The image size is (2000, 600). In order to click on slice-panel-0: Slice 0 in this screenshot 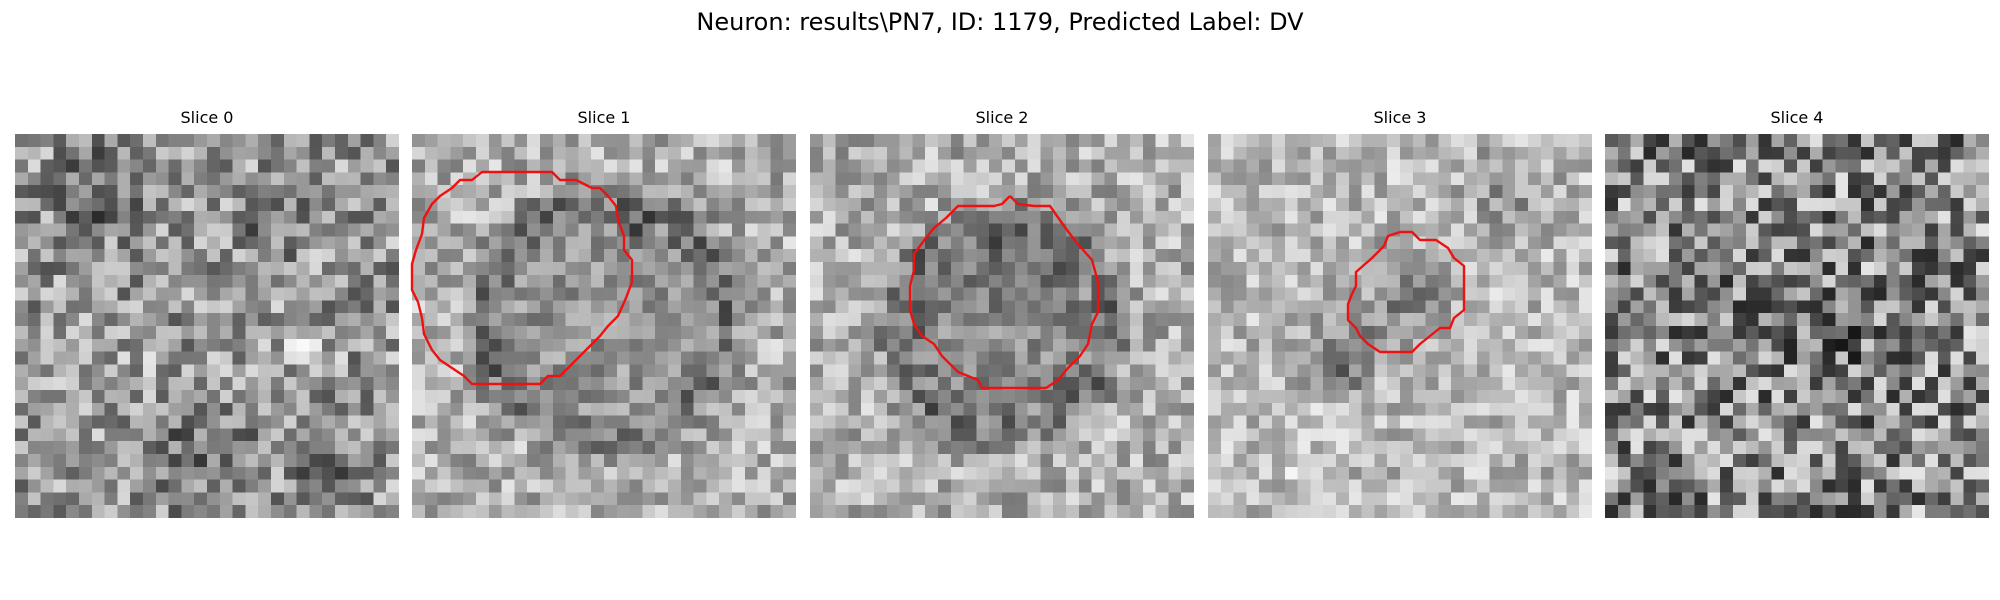, I will do `click(207, 313)`.